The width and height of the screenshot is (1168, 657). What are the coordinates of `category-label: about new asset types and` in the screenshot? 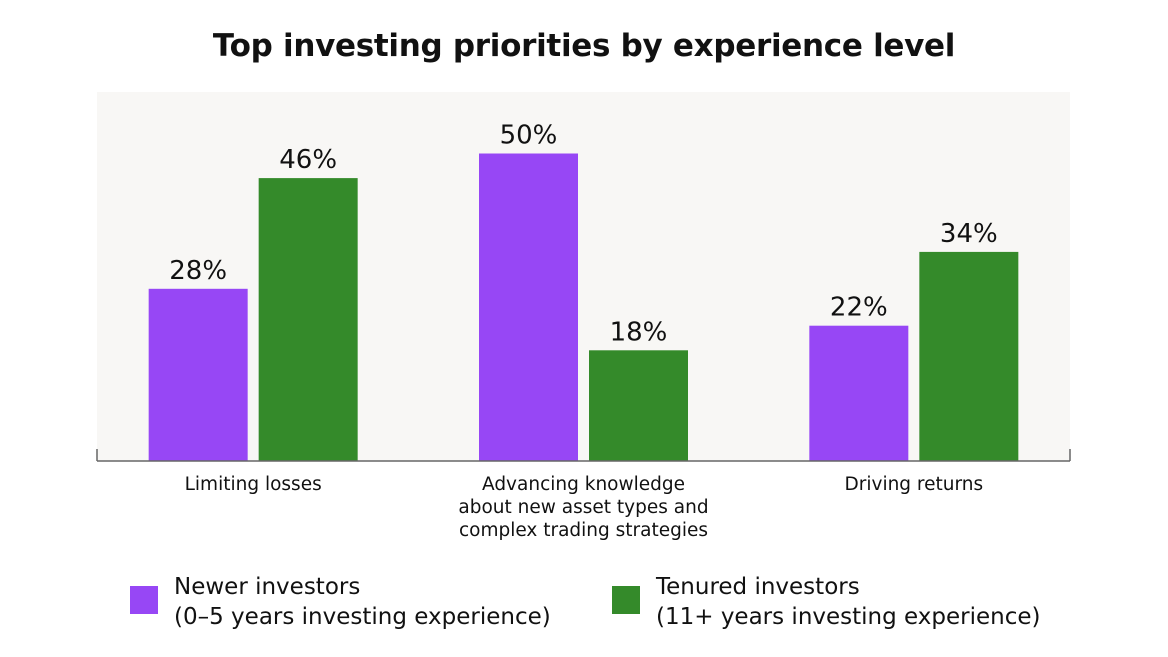 It's located at (583, 507).